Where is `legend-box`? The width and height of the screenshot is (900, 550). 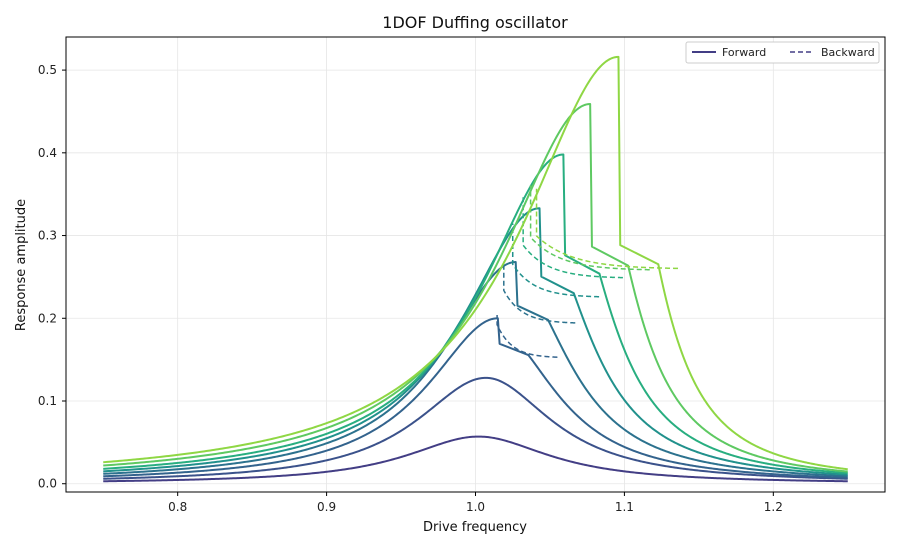
legend-box is located at coordinates (782, 52).